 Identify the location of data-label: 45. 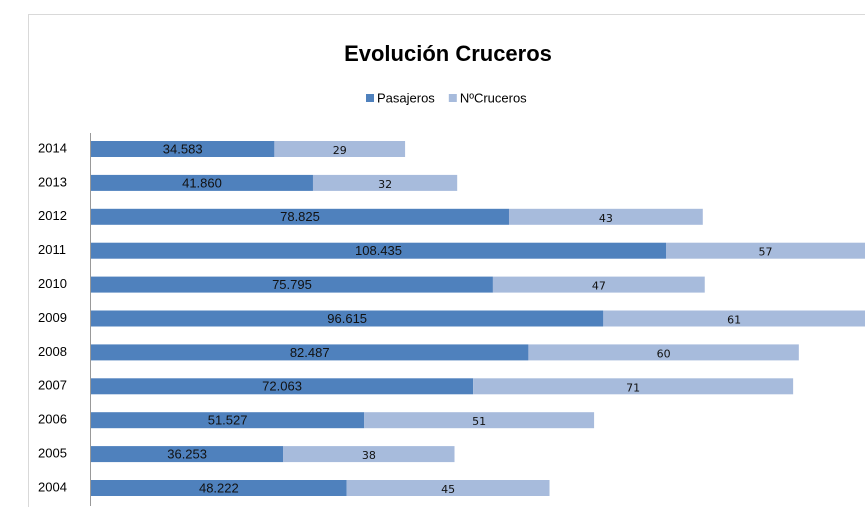
(448, 489).